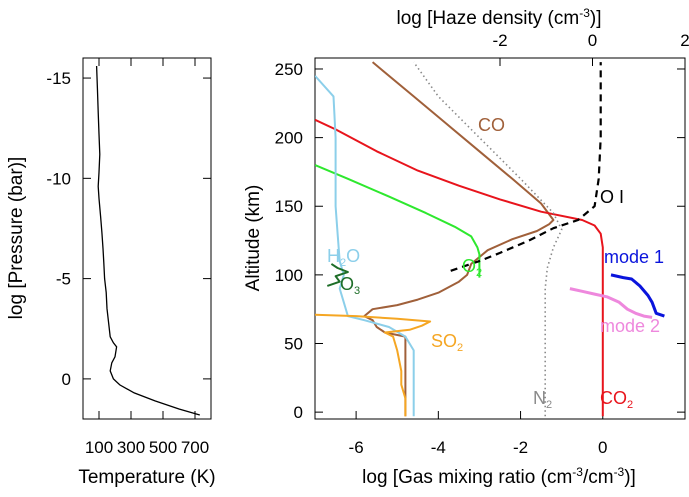 The image size is (689, 497). What do you see at coordinates (684, 40) in the screenshot?
I see `right-top-x-tick-label: 2` at bounding box center [684, 40].